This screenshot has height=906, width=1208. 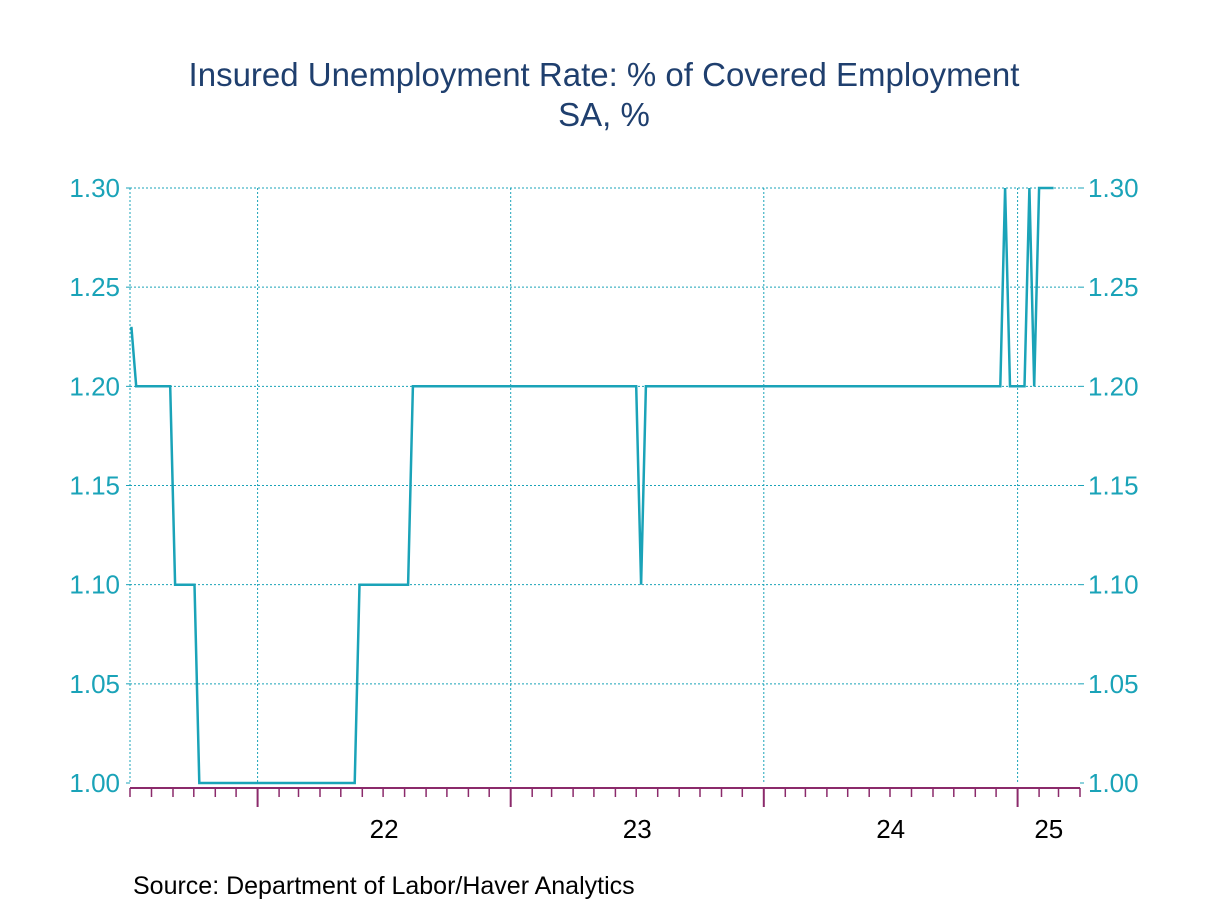 What do you see at coordinates (637, 829) in the screenshot?
I see `x-tick-label: 23` at bounding box center [637, 829].